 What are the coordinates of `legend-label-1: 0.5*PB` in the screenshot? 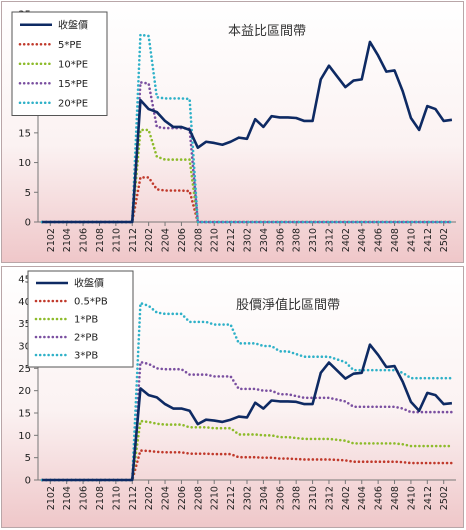 It's located at (91, 302).